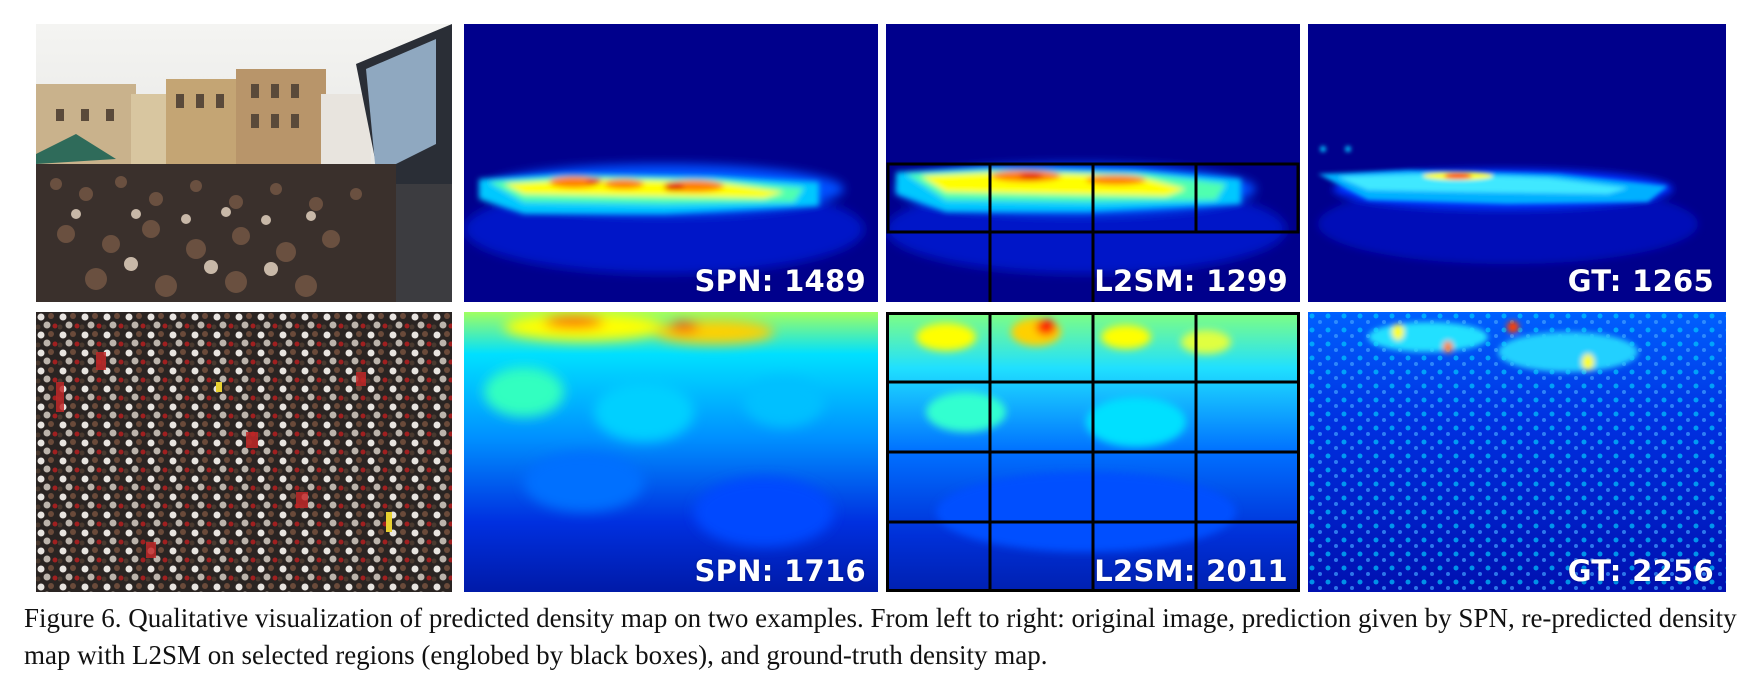 This screenshot has width=1760, height=694. I want to click on density-map-spn-row1: SPN: 1489, so click(671, 163).